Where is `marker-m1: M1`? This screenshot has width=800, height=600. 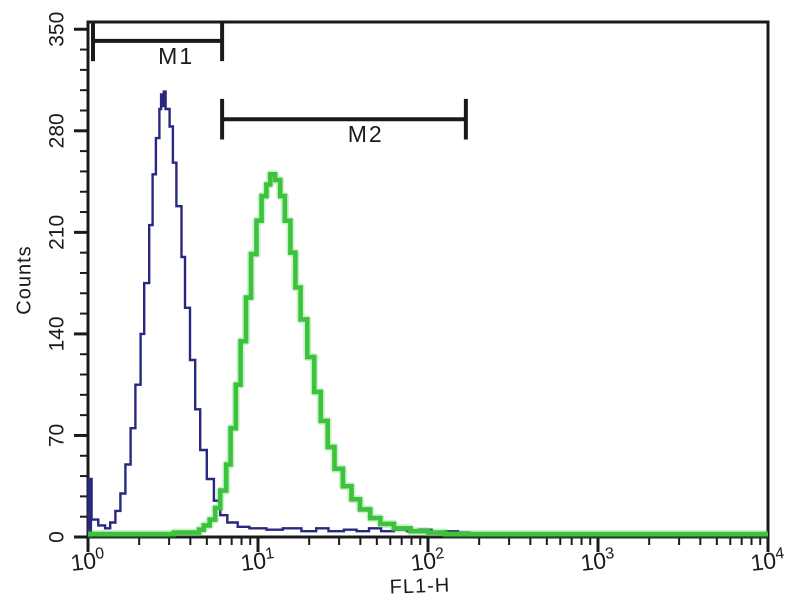
marker-m1: M1 is located at coordinates (157, 44).